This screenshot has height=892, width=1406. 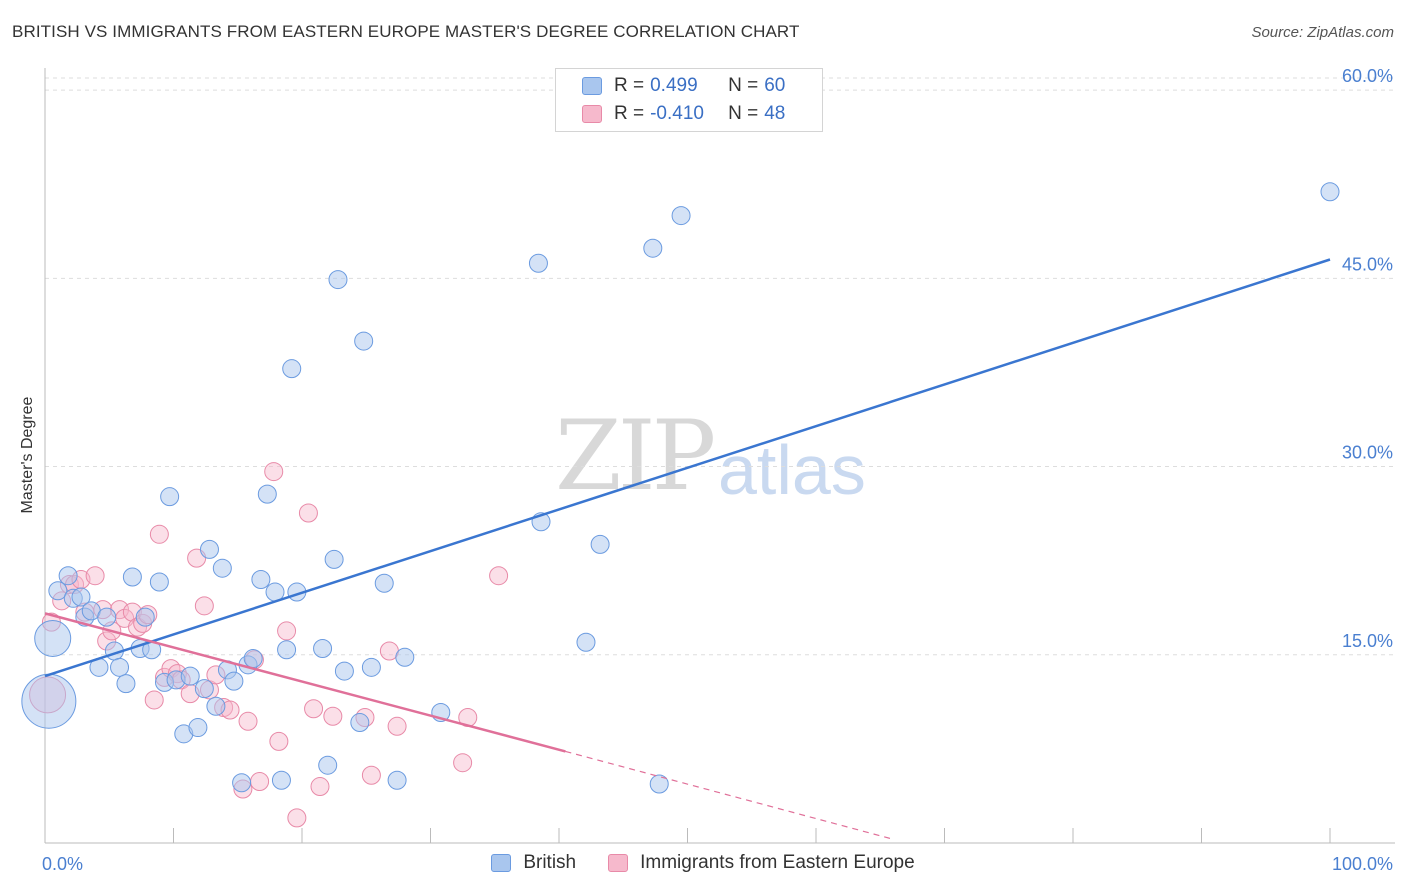 I want to click on british-legend-label: British, so click(x=550, y=862).